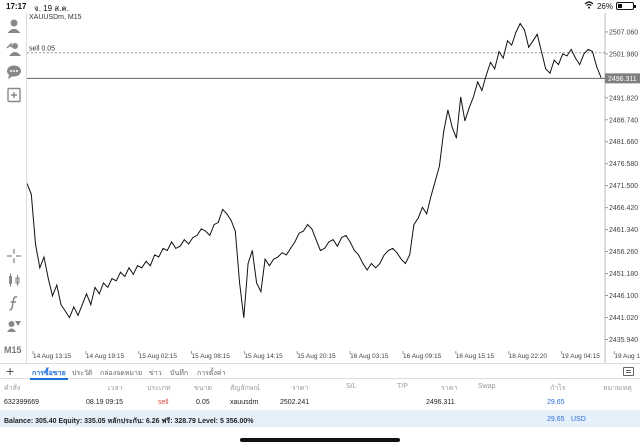 Image resolution: width=640 pixels, height=447 pixels. Describe the element at coordinates (610, 6) in the screenshot. I see `status-right: 26%` at that location.